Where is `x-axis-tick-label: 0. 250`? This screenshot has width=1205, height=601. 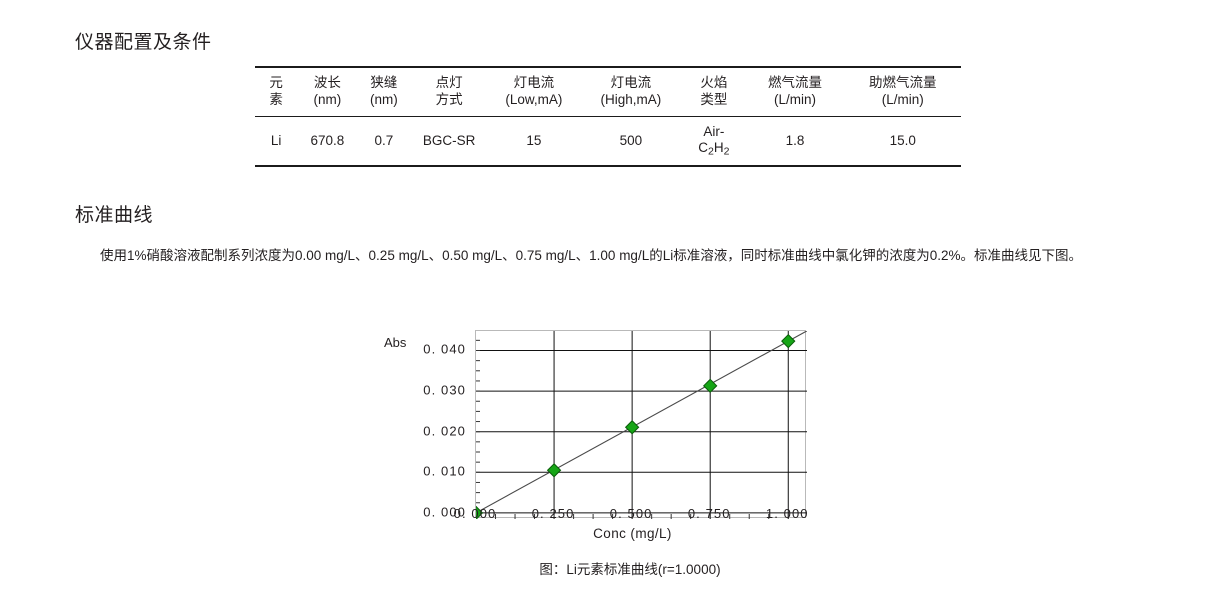 x-axis-tick-label: 0. 250 is located at coordinates (553, 513).